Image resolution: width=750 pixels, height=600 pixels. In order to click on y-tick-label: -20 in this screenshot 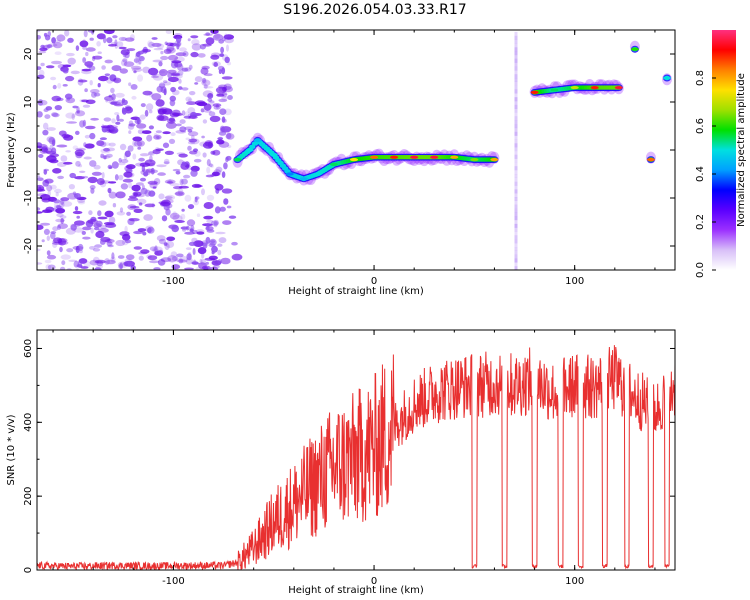, I will do `click(28, 246)`.